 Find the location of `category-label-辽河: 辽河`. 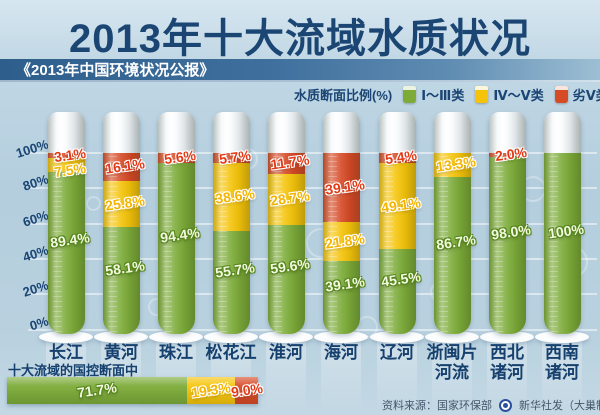

category-label-辽河: 辽河 is located at coordinates (397, 353).